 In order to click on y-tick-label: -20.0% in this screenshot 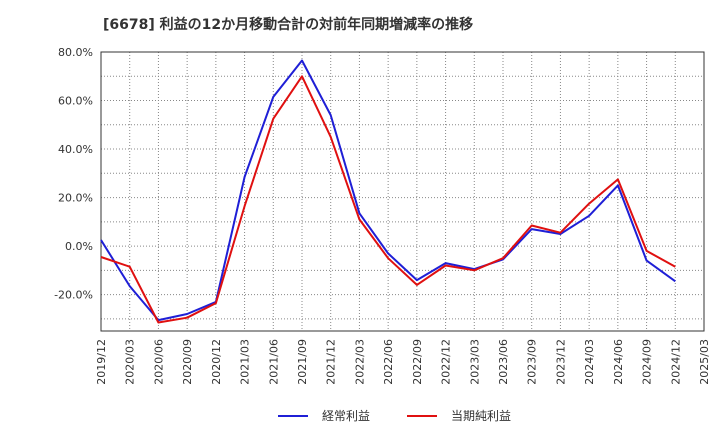, I will do `click(73, 295)`.